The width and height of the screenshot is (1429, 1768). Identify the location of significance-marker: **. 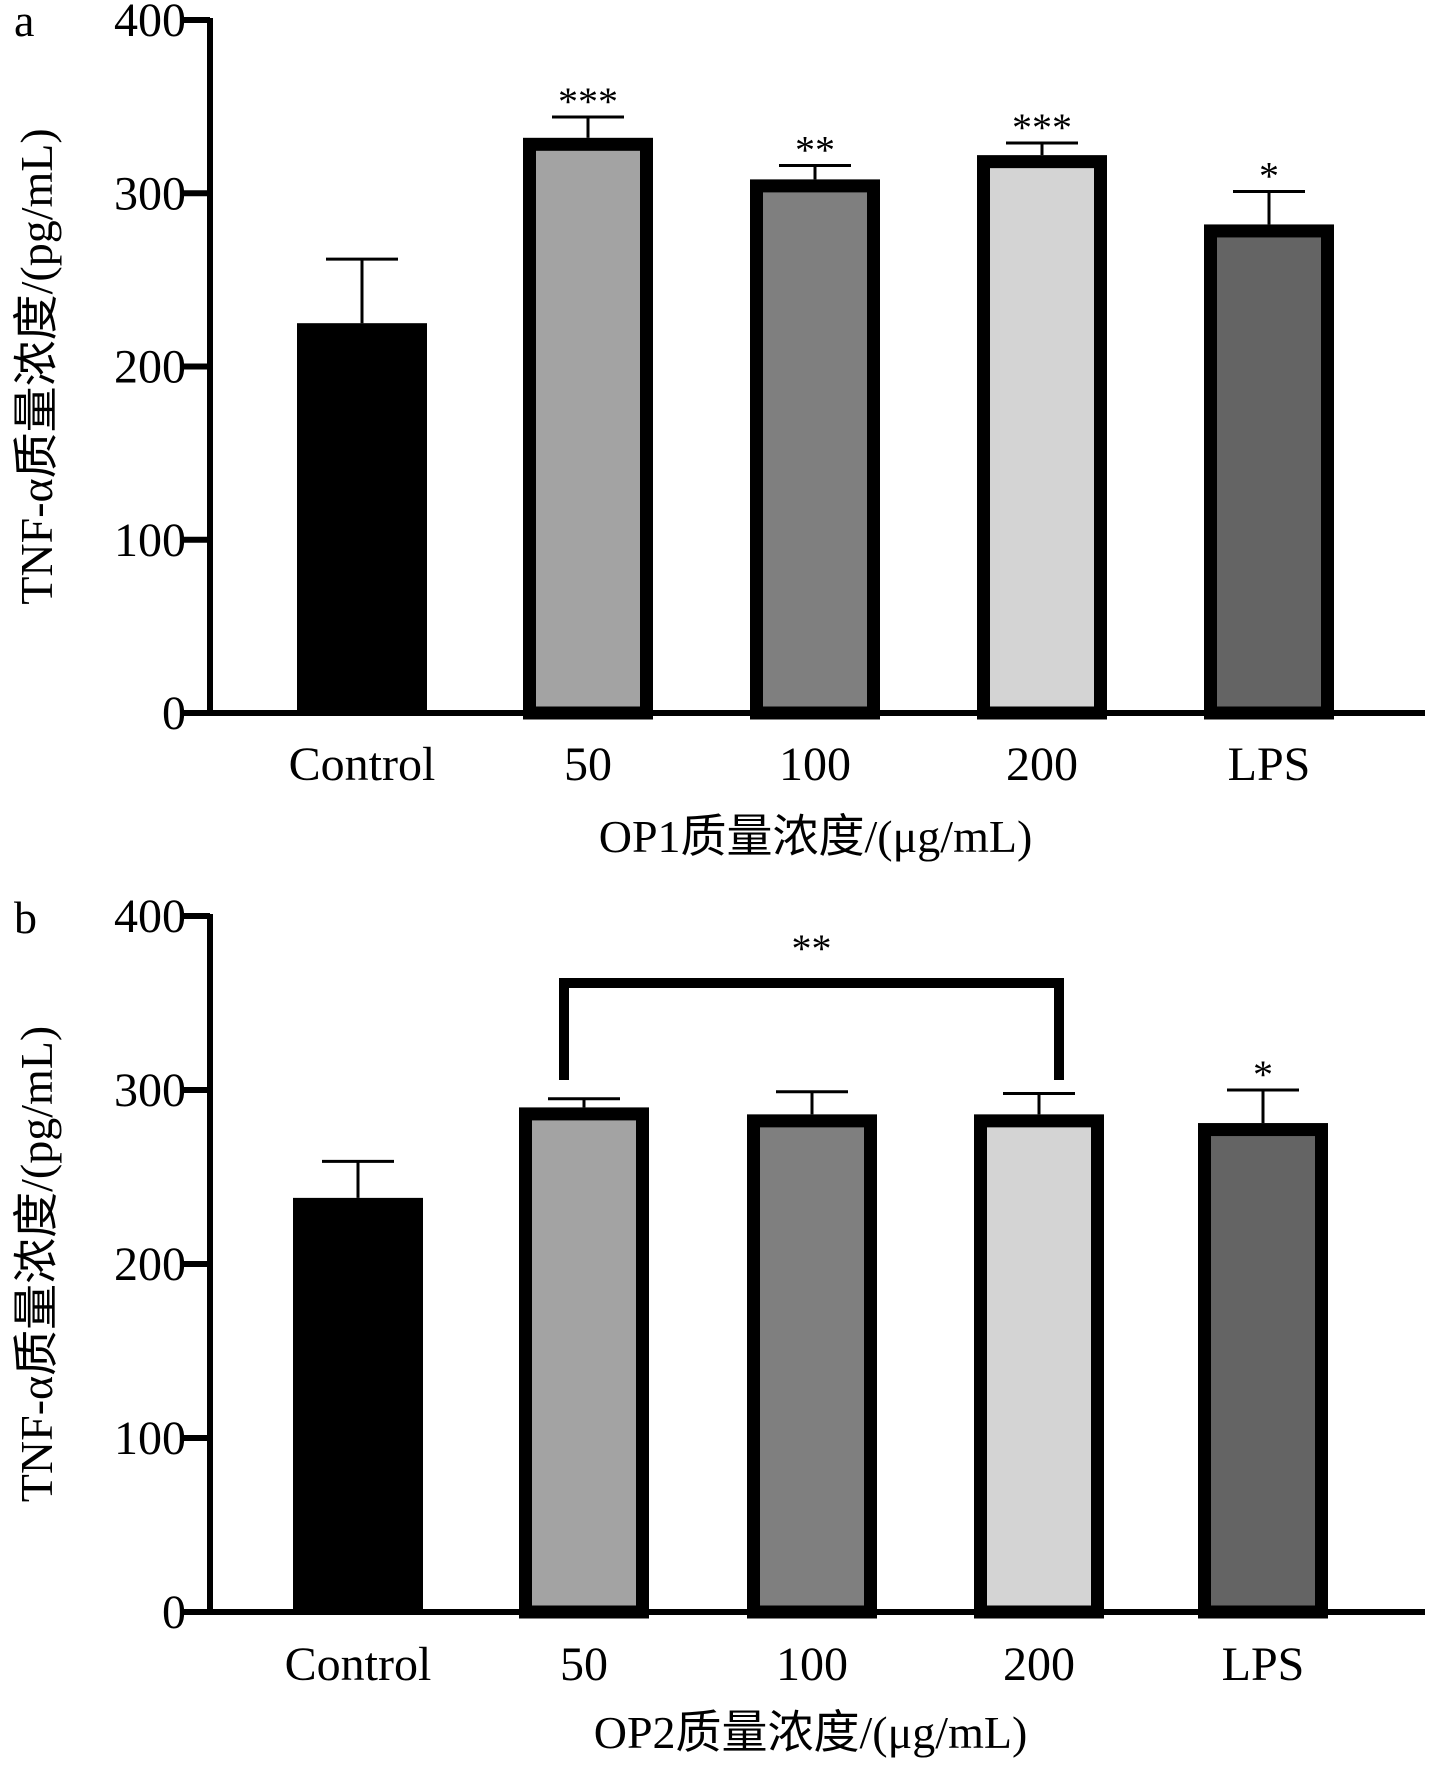
(815, 150).